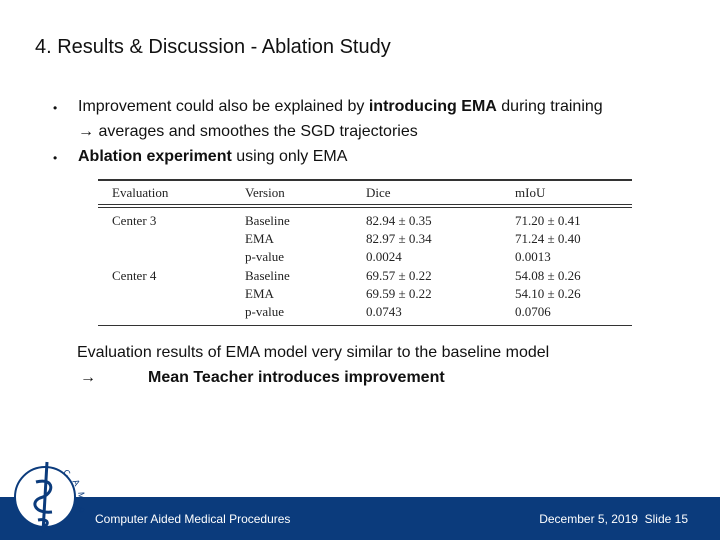  What do you see at coordinates (223, 106) in the screenshot?
I see `text-segment: Improvement could also be explained by` at bounding box center [223, 106].